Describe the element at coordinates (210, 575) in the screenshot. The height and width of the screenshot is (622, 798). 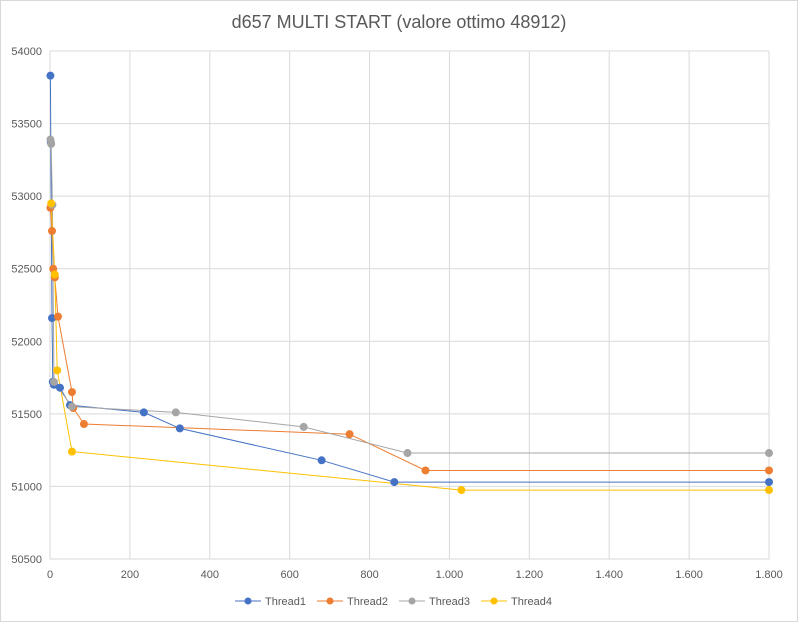
I see `x-tick-label: 400` at that location.